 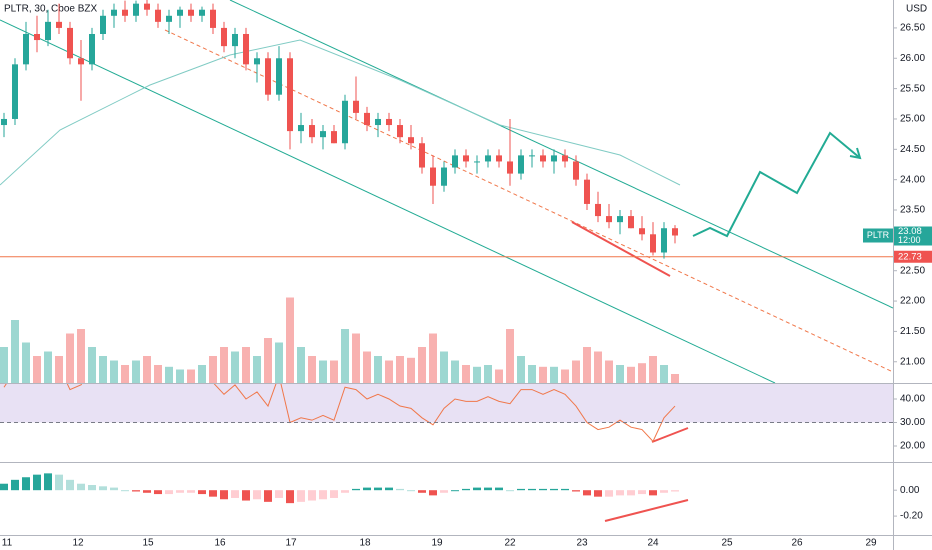 I want to click on line-price-badge, so click(x=913, y=256).